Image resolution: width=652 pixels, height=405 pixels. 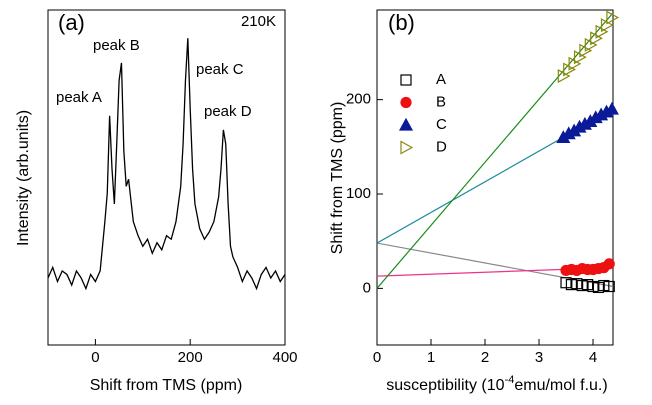 What do you see at coordinates (79, 97) in the screenshot?
I see `annotation: peak A` at bounding box center [79, 97].